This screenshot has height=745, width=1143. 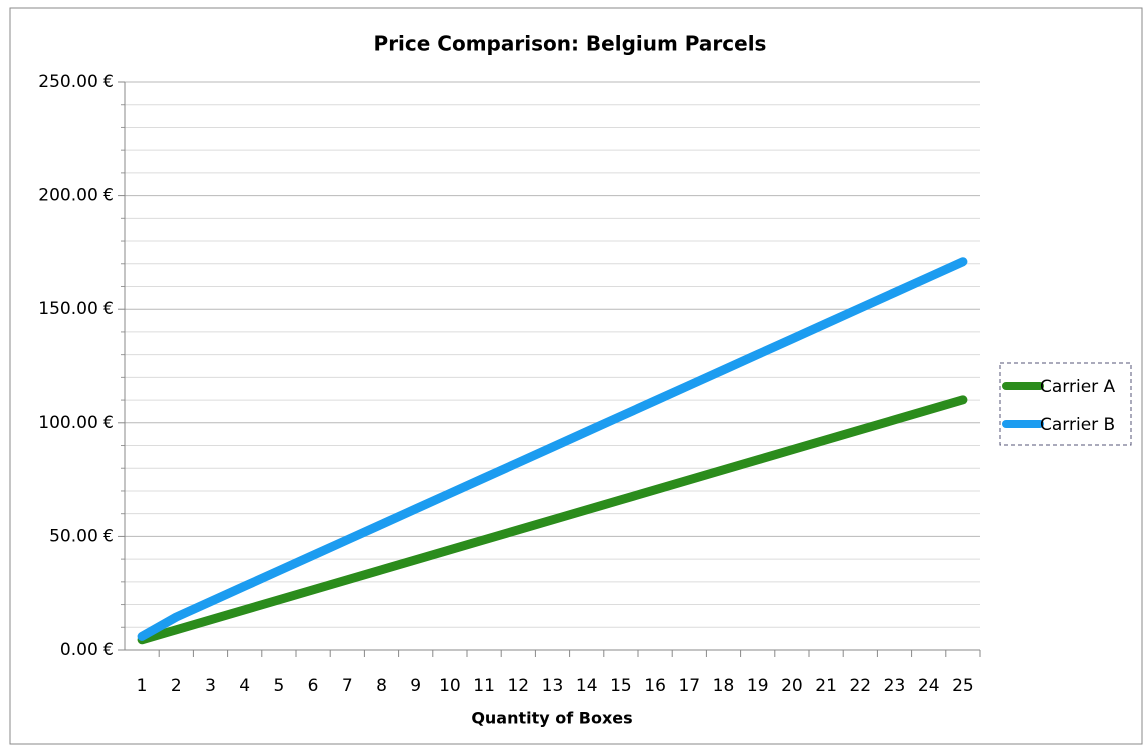 What do you see at coordinates (1077, 425) in the screenshot?
I see `legend-label: Carrier B` at bounding box center [1077, 425].